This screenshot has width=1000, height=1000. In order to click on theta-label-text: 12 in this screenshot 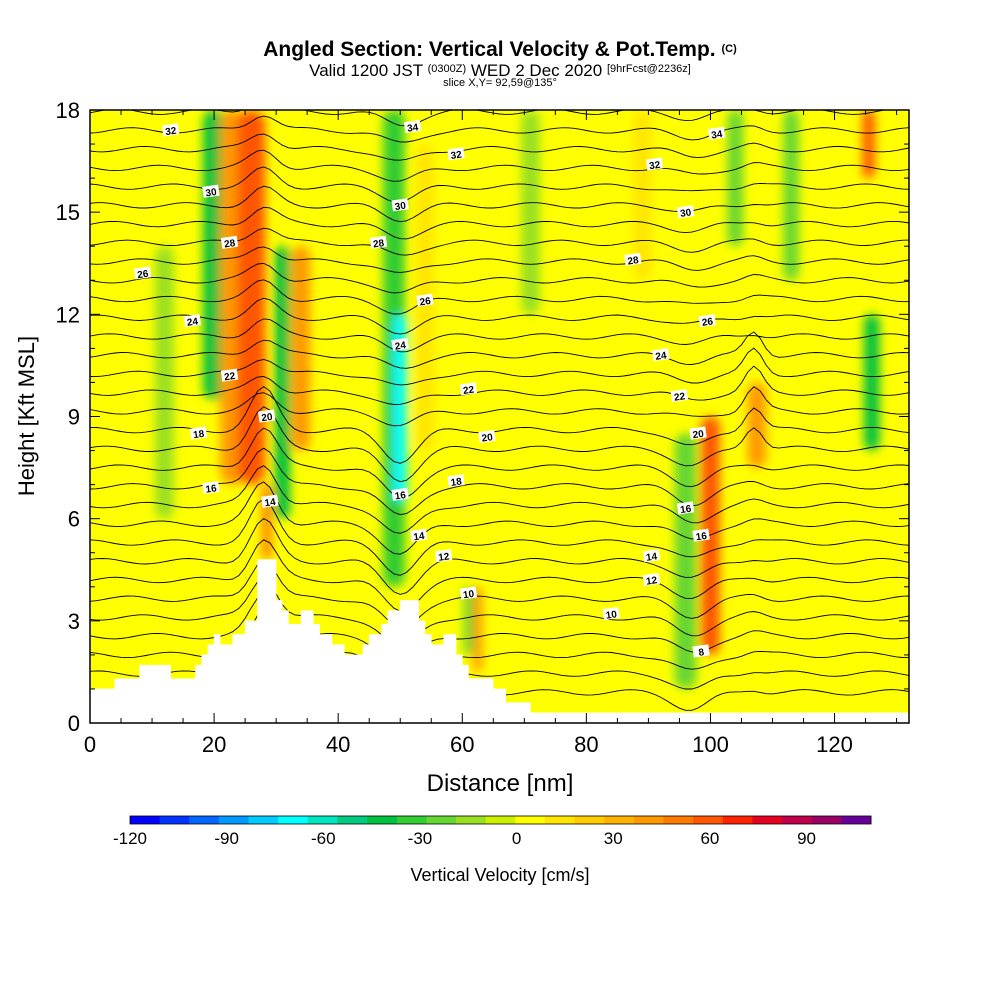, I will do `click(651, 581)`.